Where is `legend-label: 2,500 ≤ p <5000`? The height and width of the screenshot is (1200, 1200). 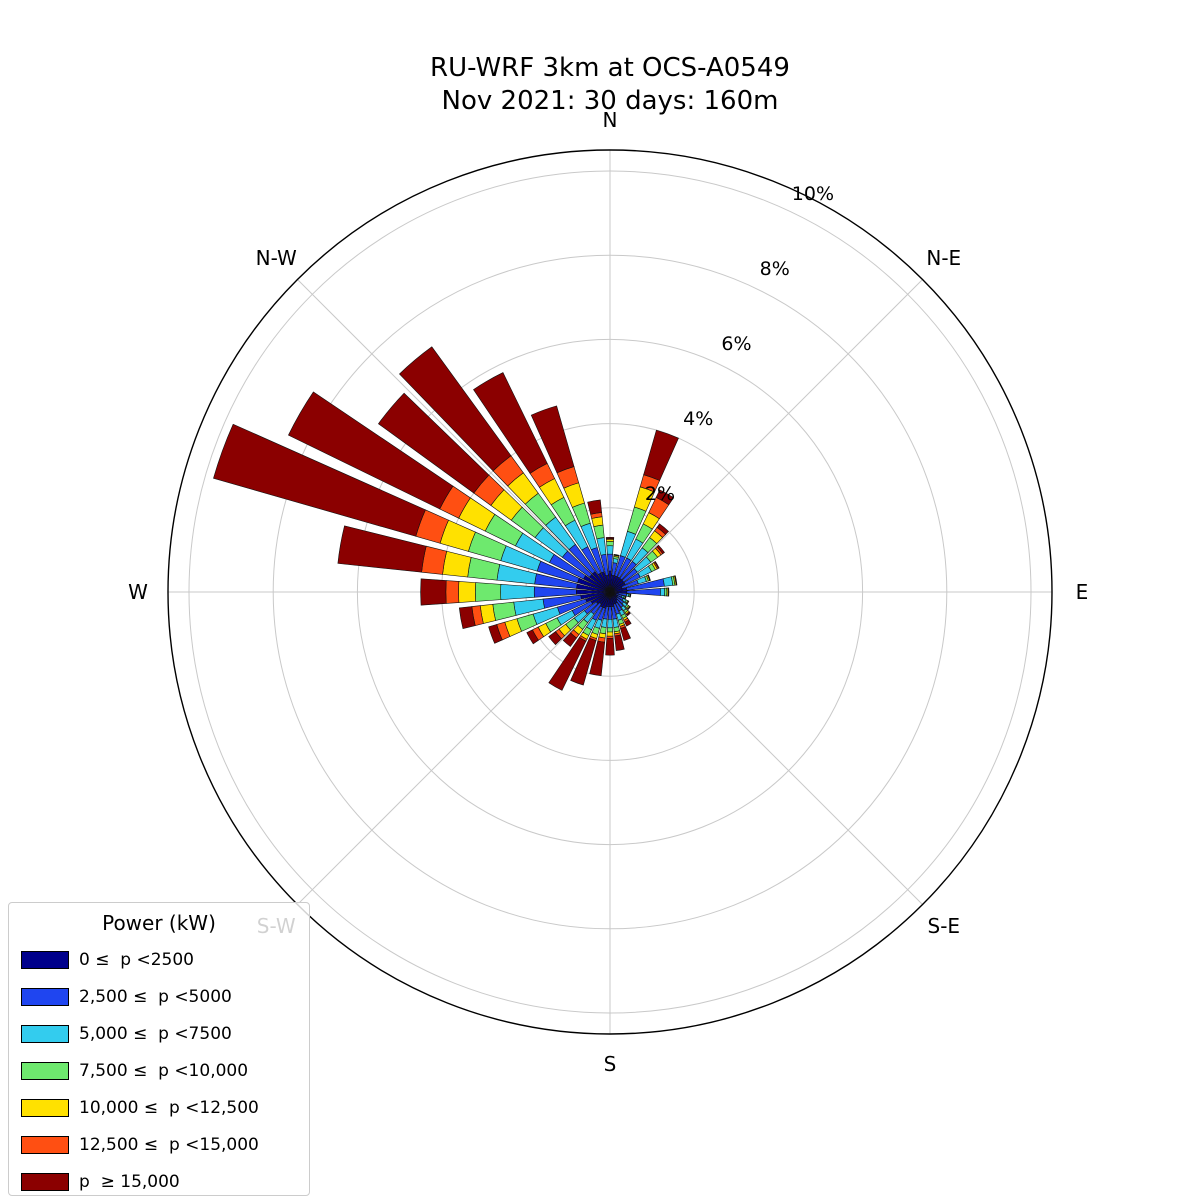
legend-label: 2,500 ≤ p <5000 is located at coordinates (155, 996).